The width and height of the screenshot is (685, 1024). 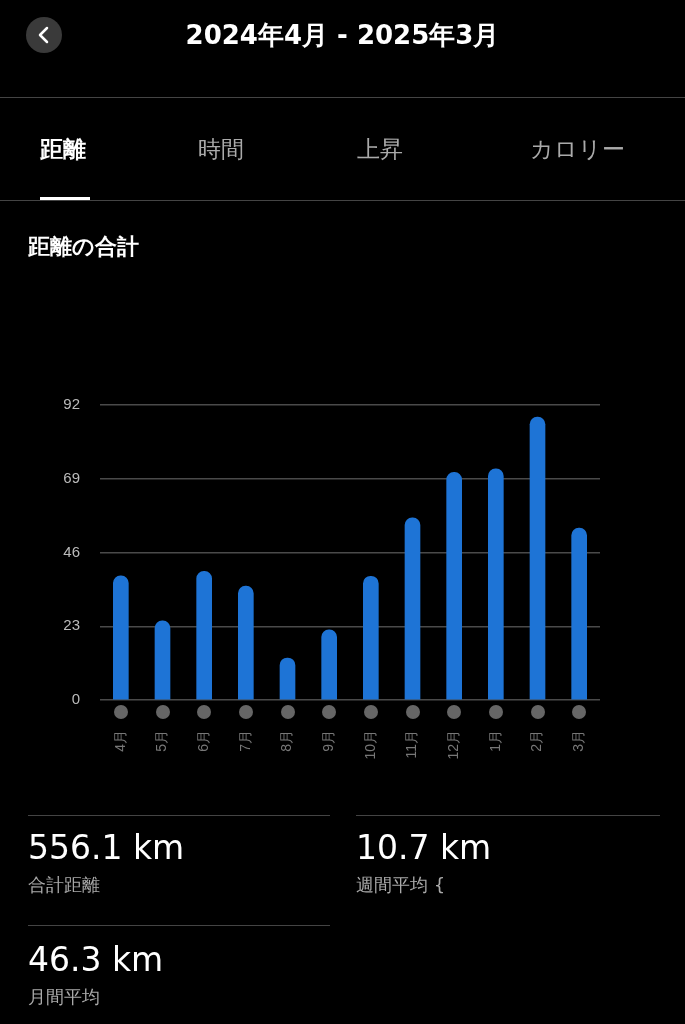 I want to click on x-tick-label: 10月, so click(x=369, y=745).